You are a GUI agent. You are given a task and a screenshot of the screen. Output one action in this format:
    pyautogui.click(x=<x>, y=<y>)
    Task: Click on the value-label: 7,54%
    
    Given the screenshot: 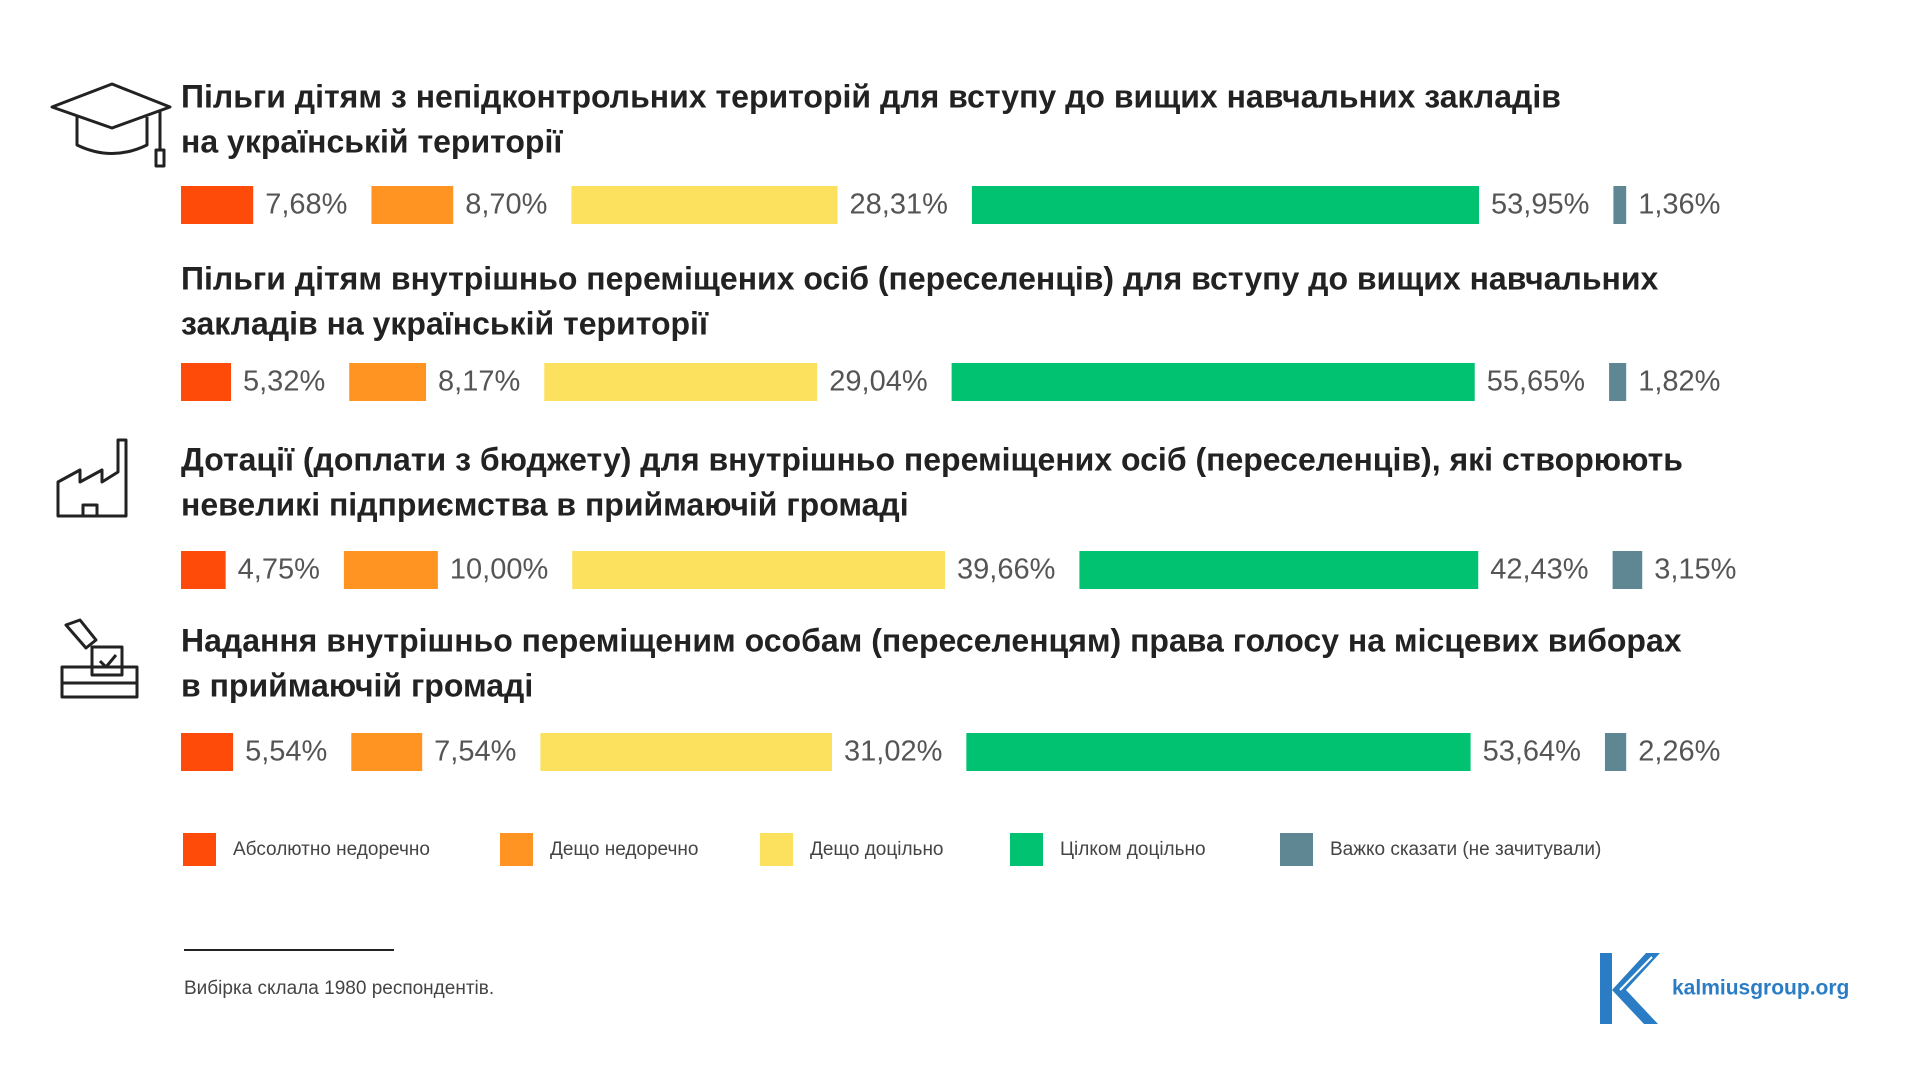 What is the action you would take?
    pyautogui.click(x=475, y=752)
    